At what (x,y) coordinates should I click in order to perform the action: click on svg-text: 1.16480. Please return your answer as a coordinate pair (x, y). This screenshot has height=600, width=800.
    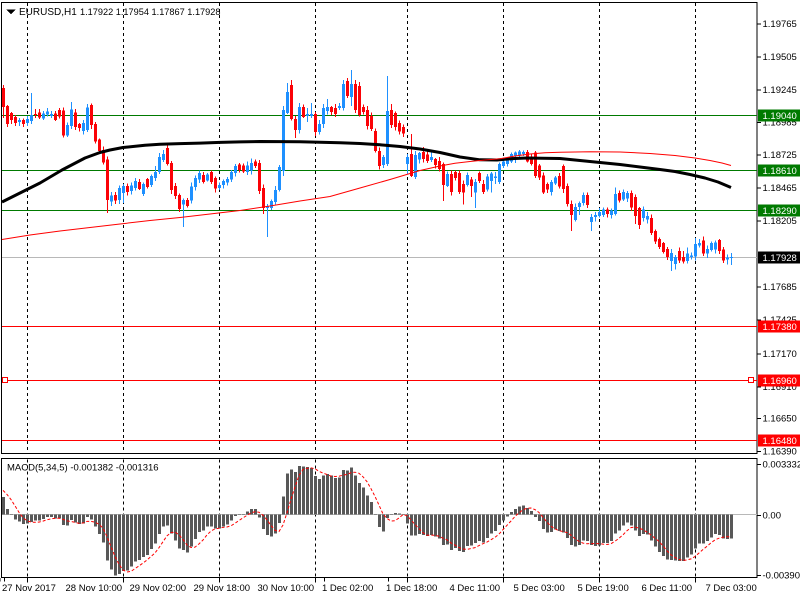
    Looking at the image, I should click on (780, 441).